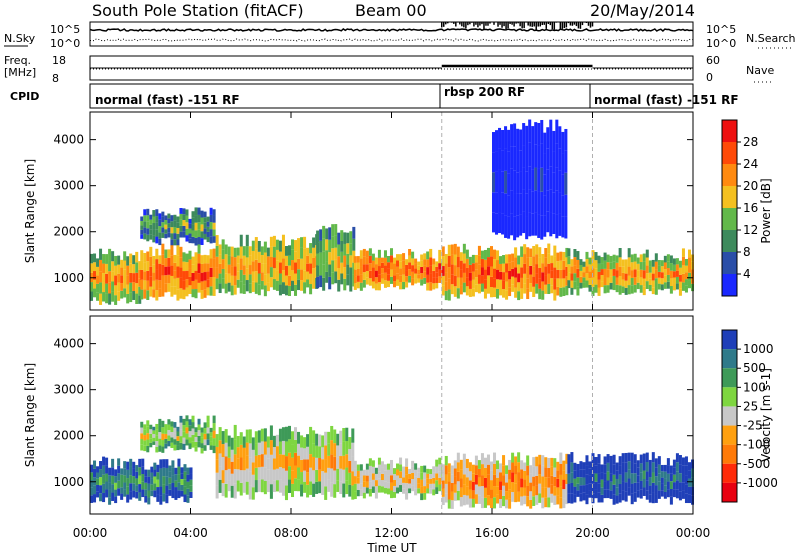 Image resolution: width=800 pixels, height=554 pixels. I want to click on colorbar-swatch, so click(729, 153).